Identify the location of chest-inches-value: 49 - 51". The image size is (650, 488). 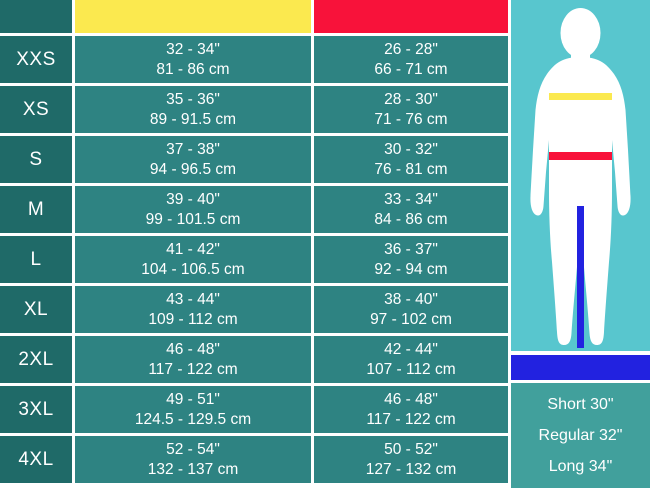
(193, 399).